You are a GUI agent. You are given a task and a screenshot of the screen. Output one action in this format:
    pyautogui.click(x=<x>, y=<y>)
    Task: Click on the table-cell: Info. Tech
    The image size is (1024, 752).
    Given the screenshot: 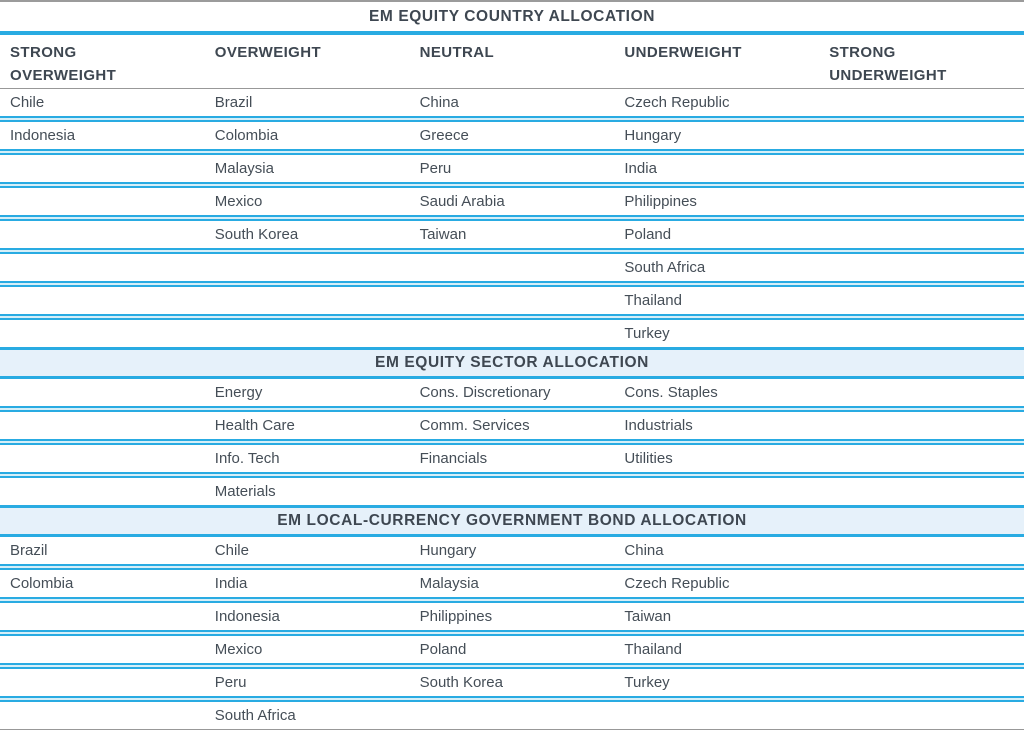 What is the action you would take?
    pyautogui.click(x=247, y=458)
    